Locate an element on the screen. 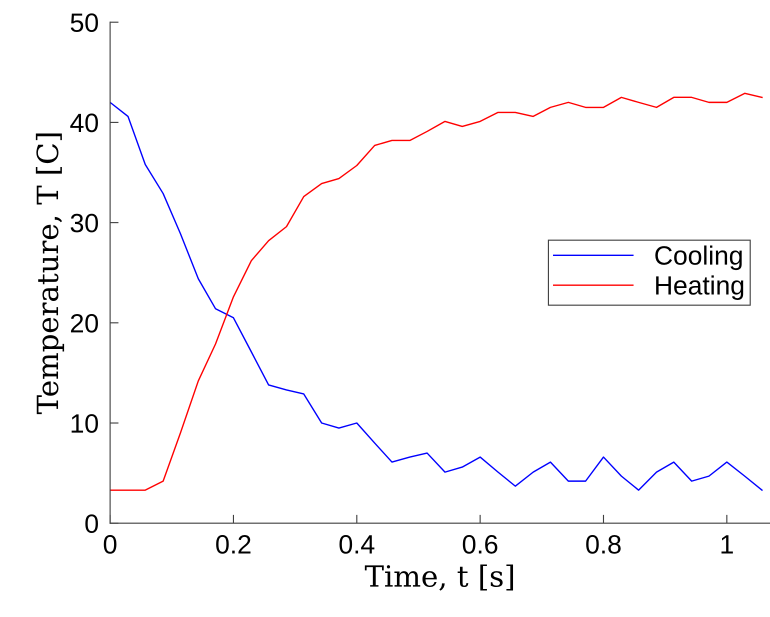 The height and width of the screenshot is (617, 770). legend-label: Cooling is located at coordinates (698, 257).